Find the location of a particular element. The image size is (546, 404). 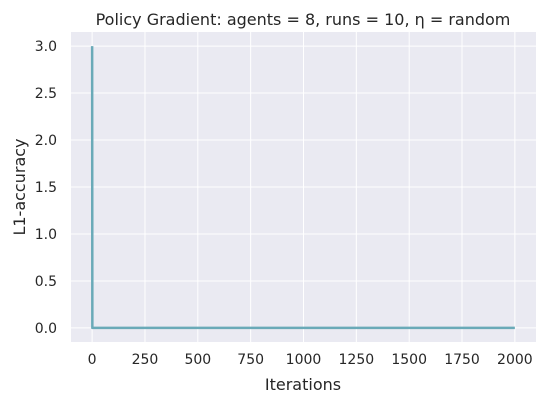

x-axis-ticks: 0 250 500 750 1000 1250 1500 1750 2000 is located at coordinates (310, 360).